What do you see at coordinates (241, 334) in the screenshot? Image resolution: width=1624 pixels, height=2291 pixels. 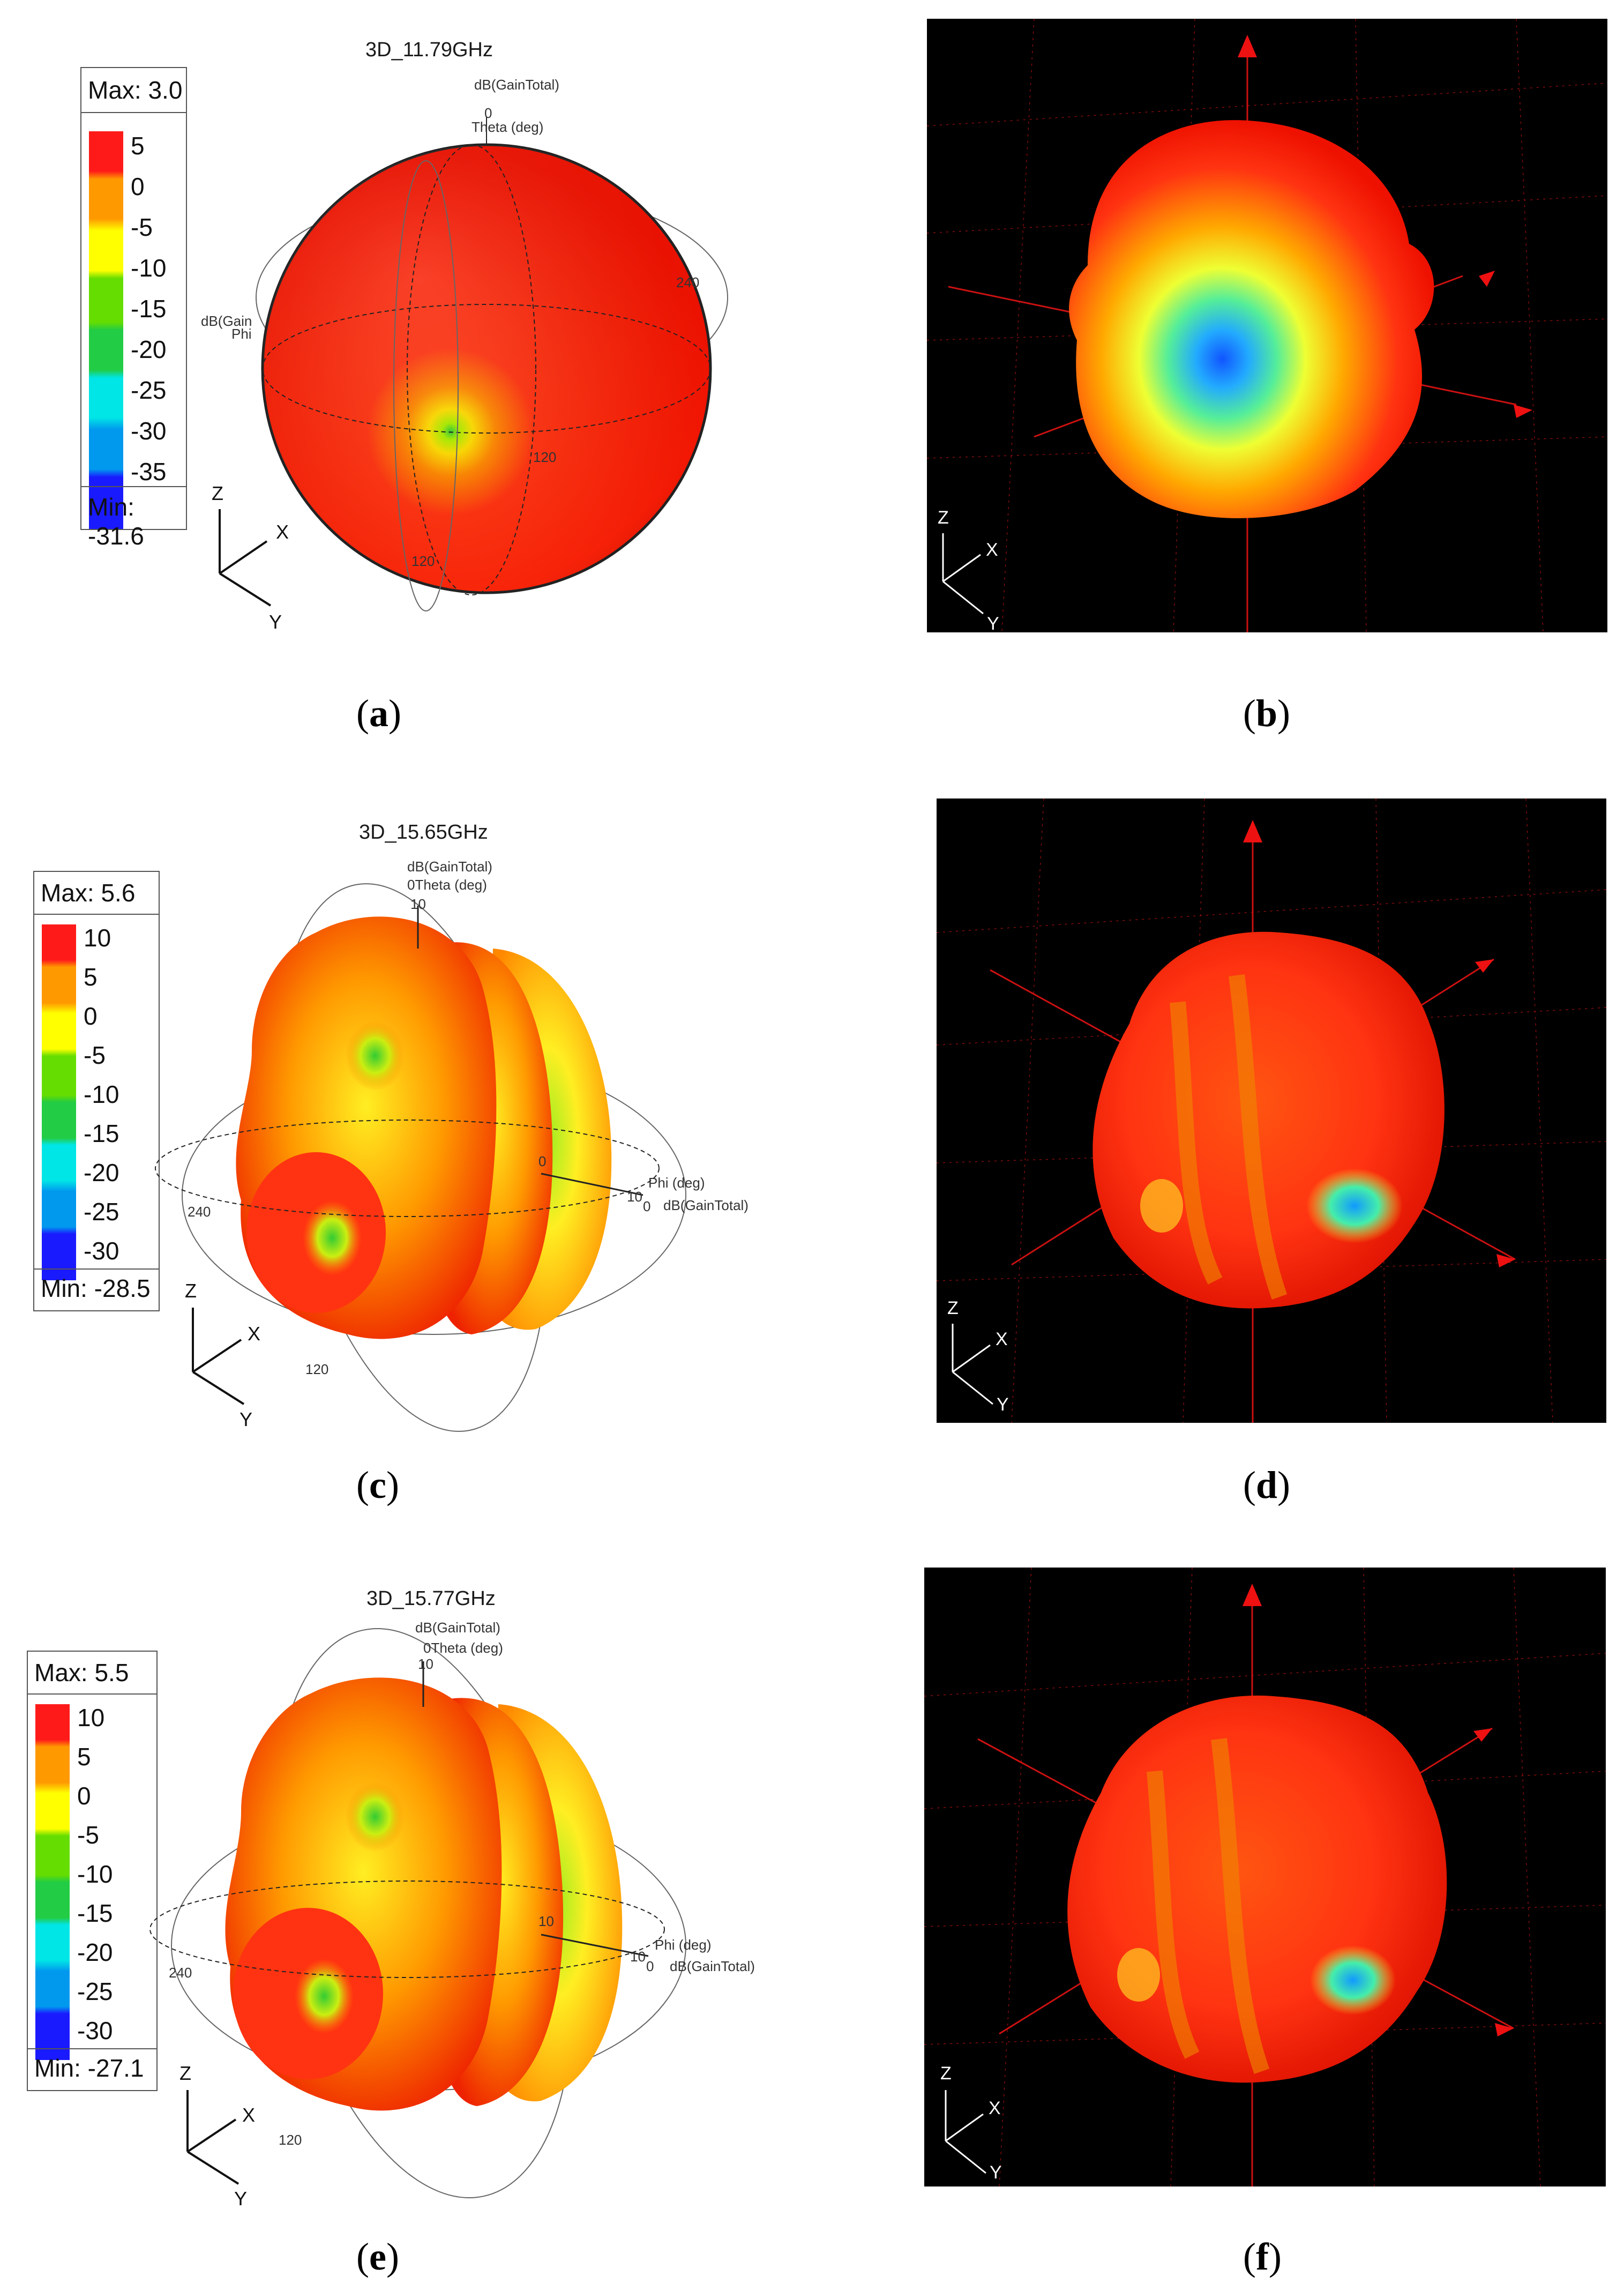 I see `annot-phi-left2: Phi` at bounding box center [241, 334].